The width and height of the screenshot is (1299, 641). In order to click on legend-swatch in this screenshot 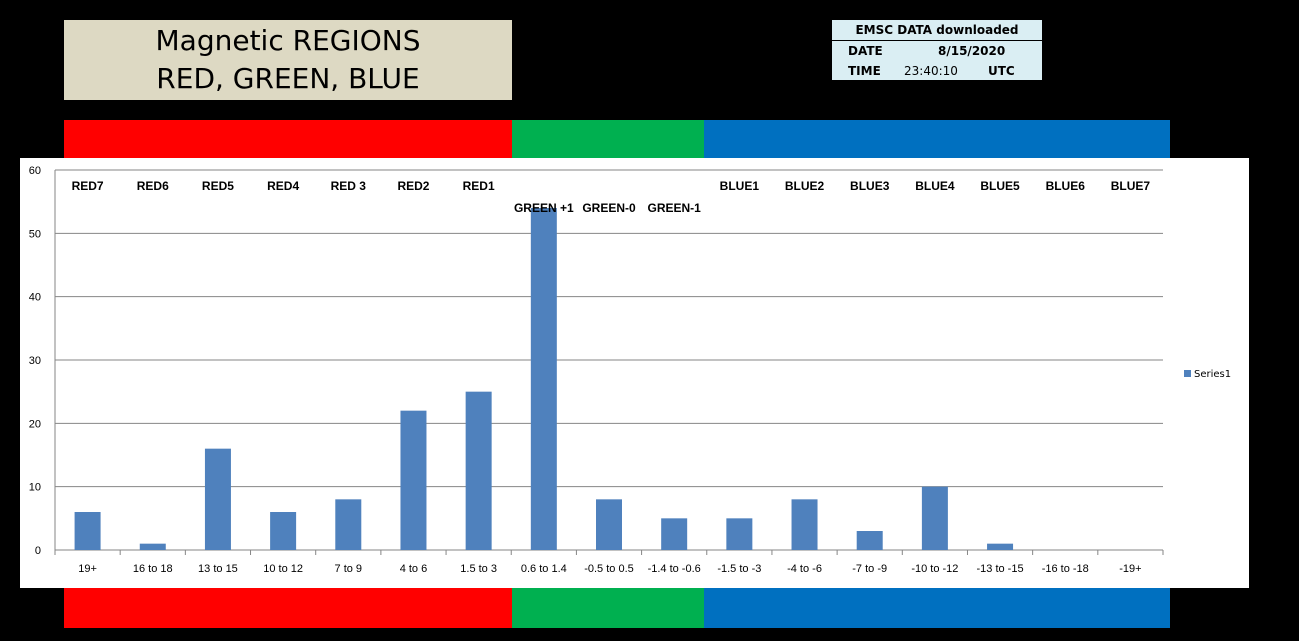, I will do `click(1187, 373)`.